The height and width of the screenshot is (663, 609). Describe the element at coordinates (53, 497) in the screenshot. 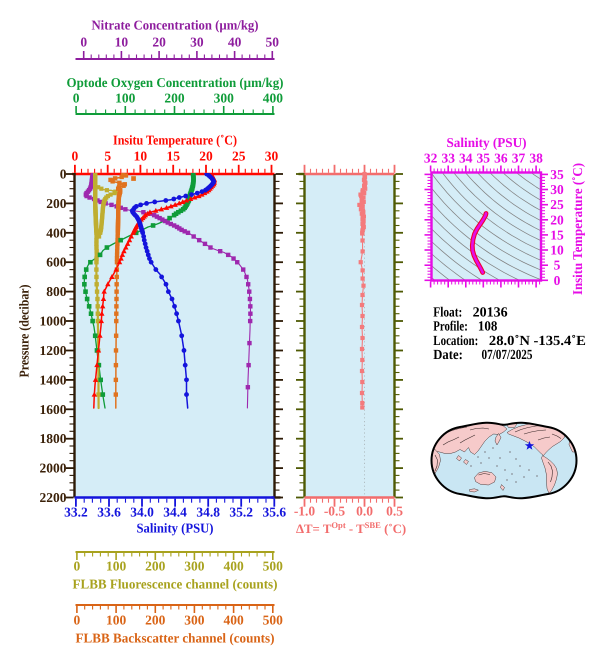

I see `svg-text: 2200` at that location.